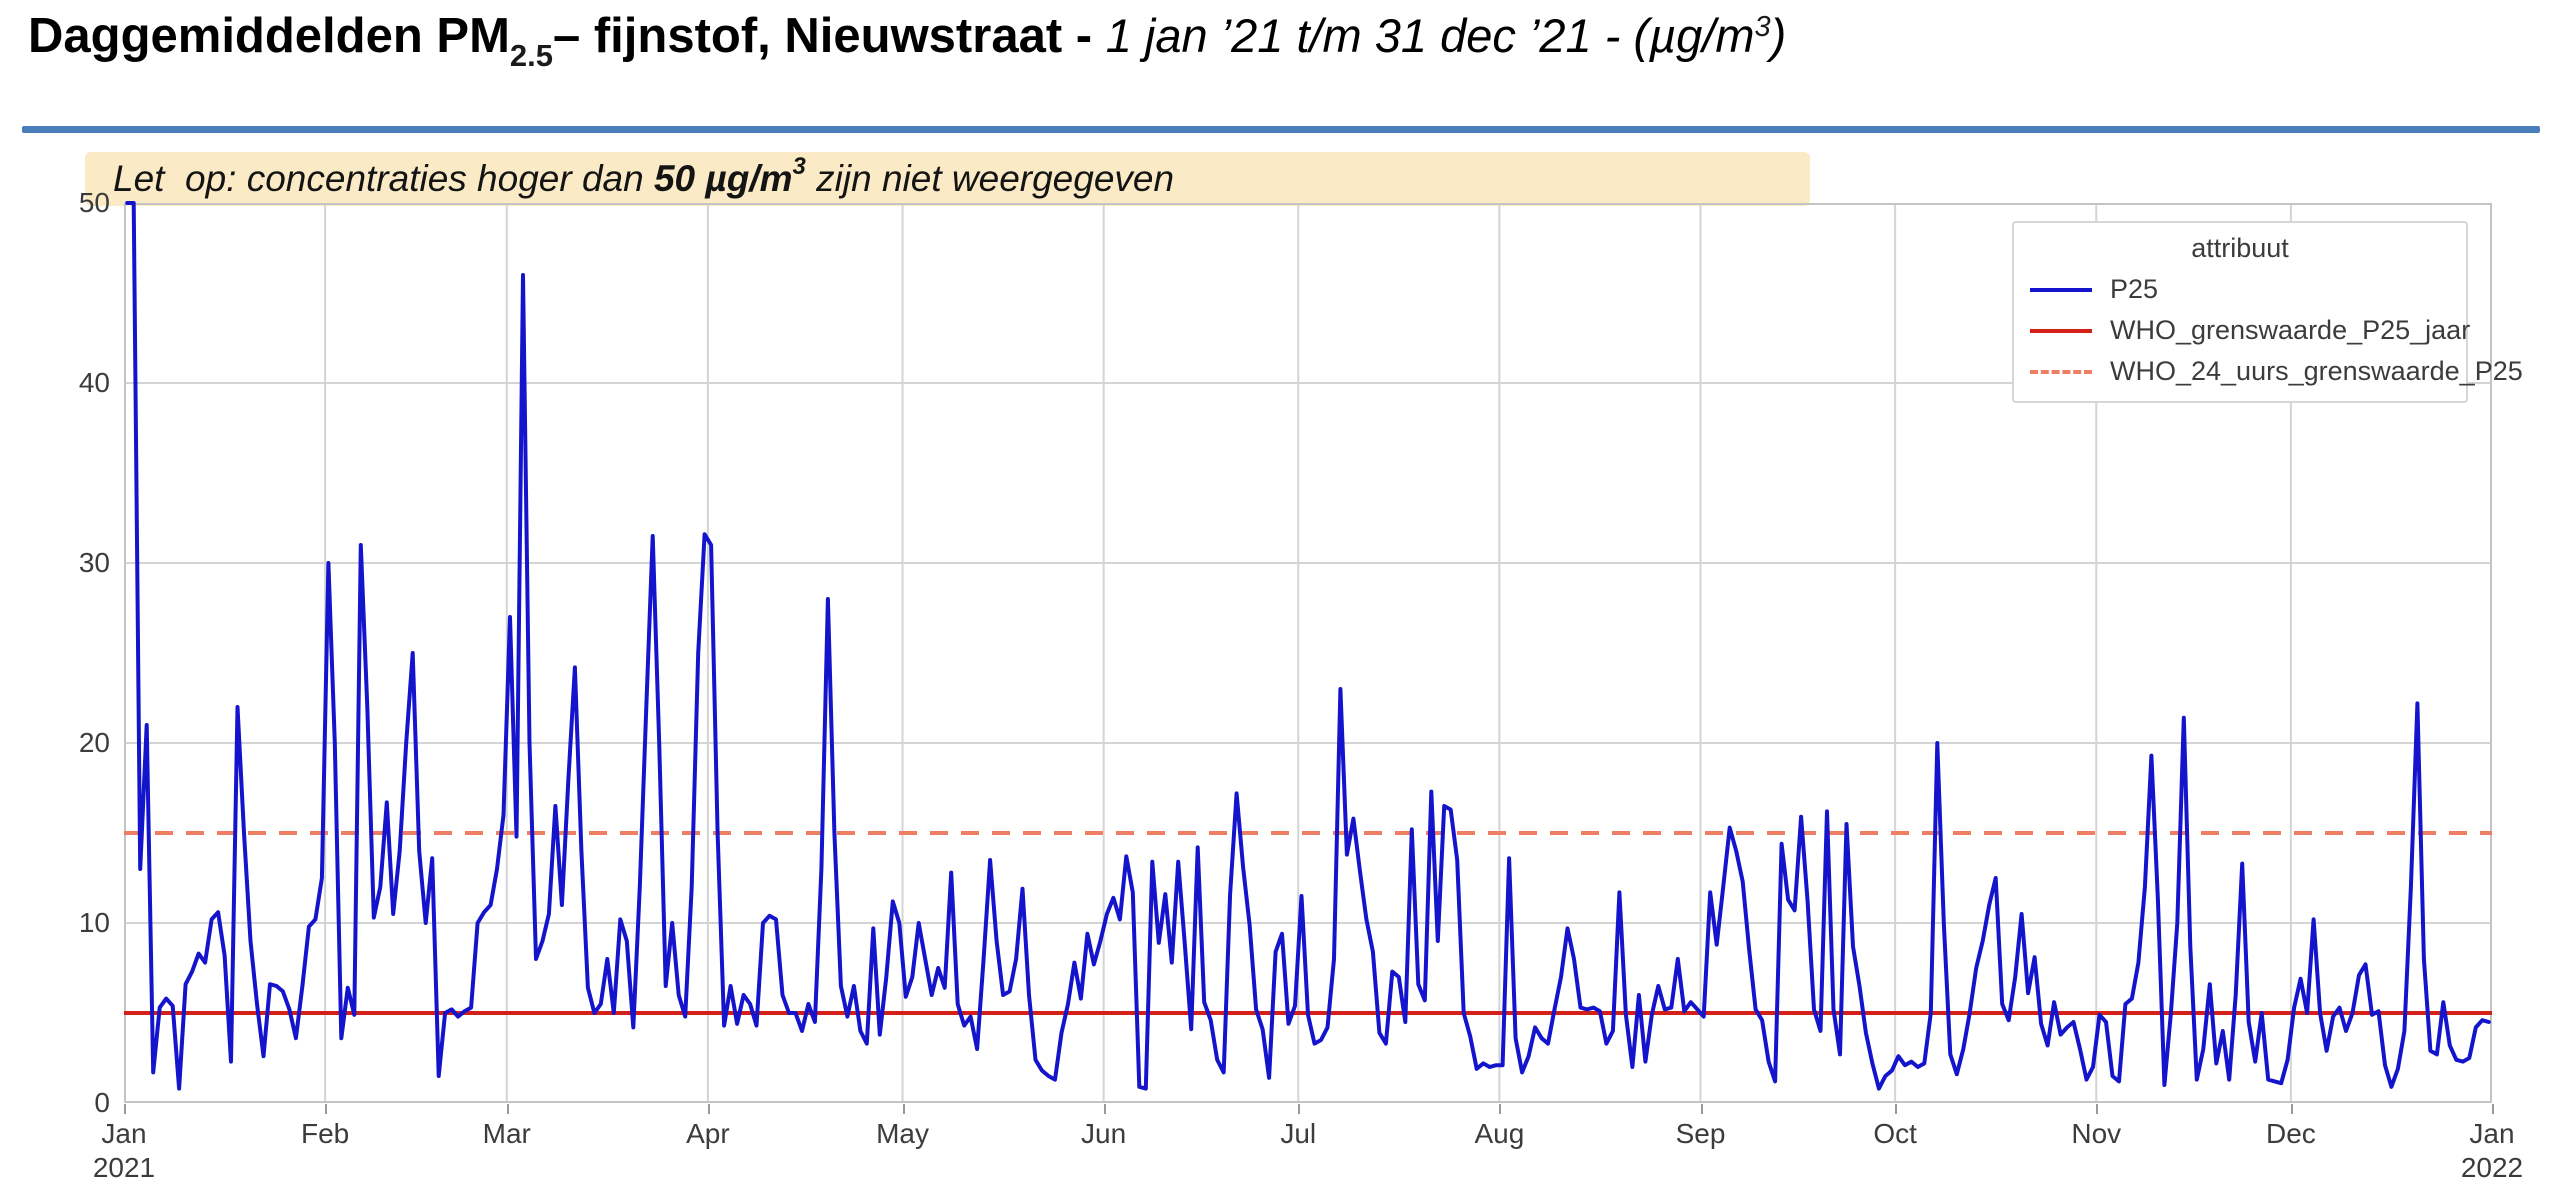  What do you see at coordinates (325, 1133) in the screenshot?
I see `x-tick-label-Feb-1: Feb` at bounding box center [325, 1133].